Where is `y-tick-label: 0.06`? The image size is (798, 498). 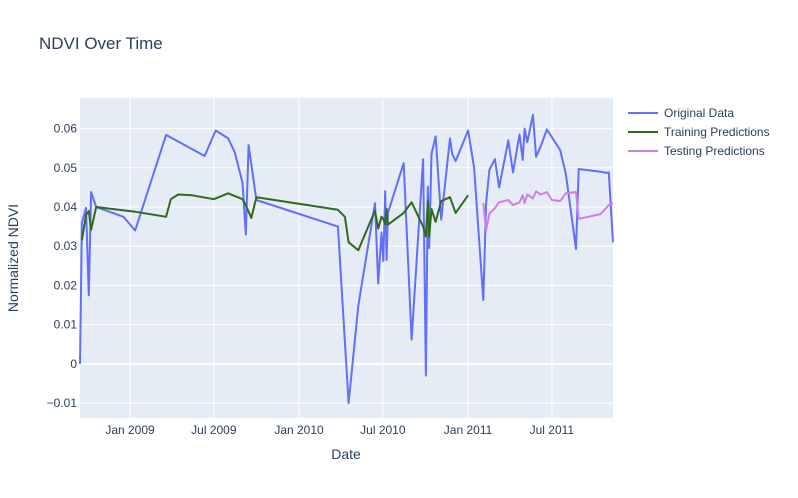 y-tick-label: 0.06 is located at coordinates (66, 129).